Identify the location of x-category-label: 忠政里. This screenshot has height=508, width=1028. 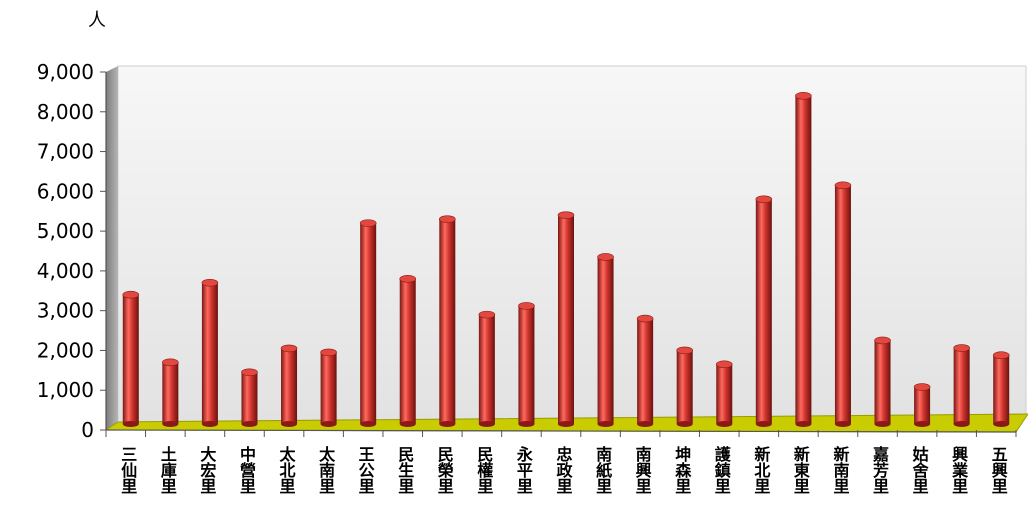
(563, 469).